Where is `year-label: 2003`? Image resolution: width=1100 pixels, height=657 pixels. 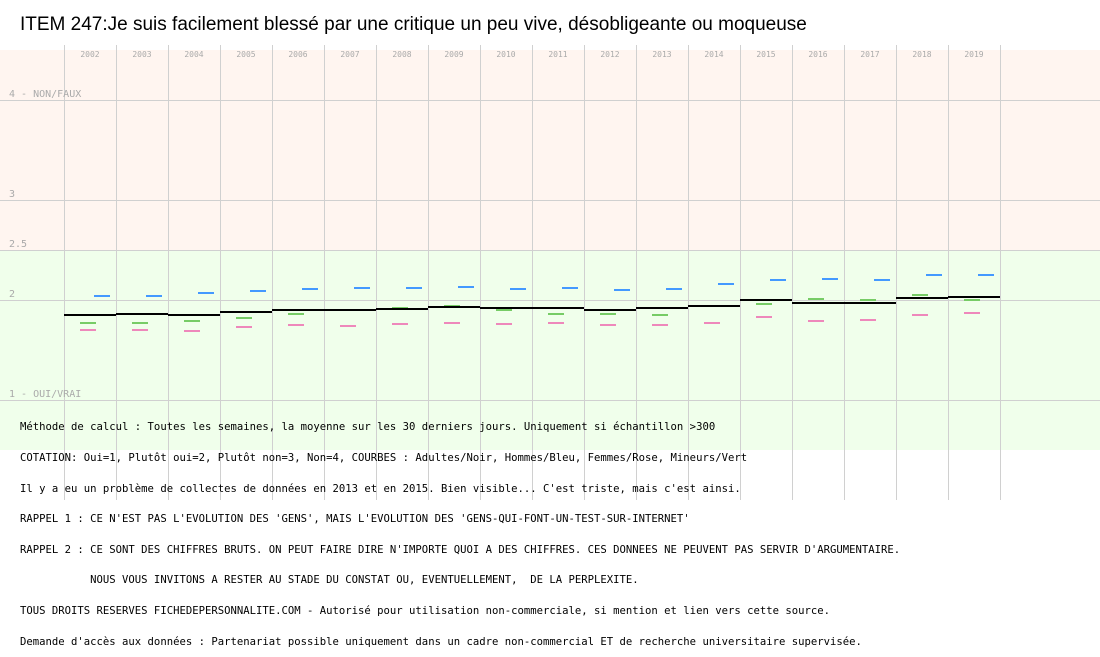 year-label: 2003 is located at coordinates (141, 54).